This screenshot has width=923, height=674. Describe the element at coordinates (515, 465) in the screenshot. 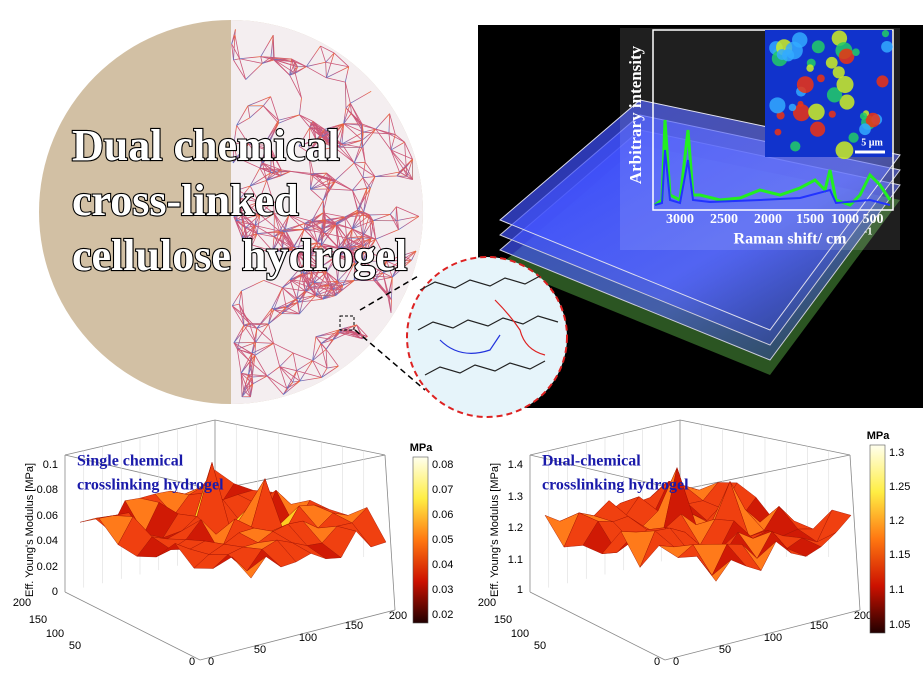

I see `z-tick-label: 1.4` at that location.